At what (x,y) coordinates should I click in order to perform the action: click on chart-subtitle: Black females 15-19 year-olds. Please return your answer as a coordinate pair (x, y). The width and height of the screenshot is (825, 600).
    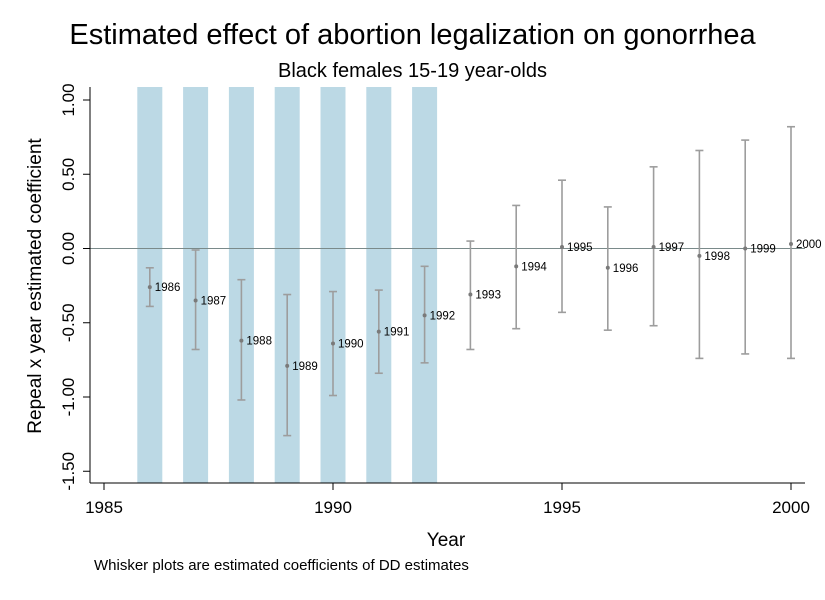
    Looking at the image, I should click on (412, 71).